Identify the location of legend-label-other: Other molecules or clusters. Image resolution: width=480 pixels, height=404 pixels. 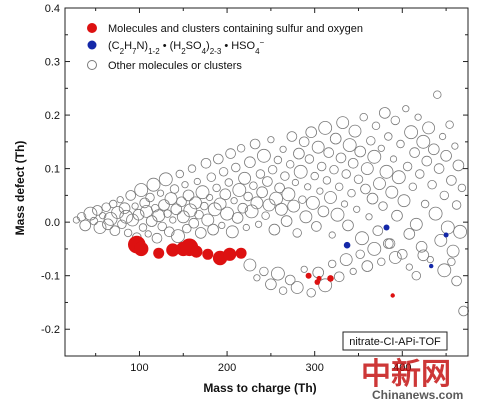
(175, 66).